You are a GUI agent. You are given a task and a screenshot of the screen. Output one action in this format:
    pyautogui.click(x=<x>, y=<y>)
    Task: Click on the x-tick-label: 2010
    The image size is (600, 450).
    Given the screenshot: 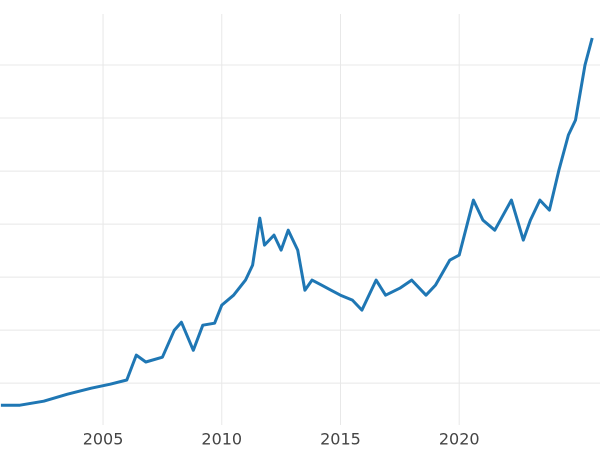 What is the action you would take?
    pyautogui.click(x=221, y=439)
    